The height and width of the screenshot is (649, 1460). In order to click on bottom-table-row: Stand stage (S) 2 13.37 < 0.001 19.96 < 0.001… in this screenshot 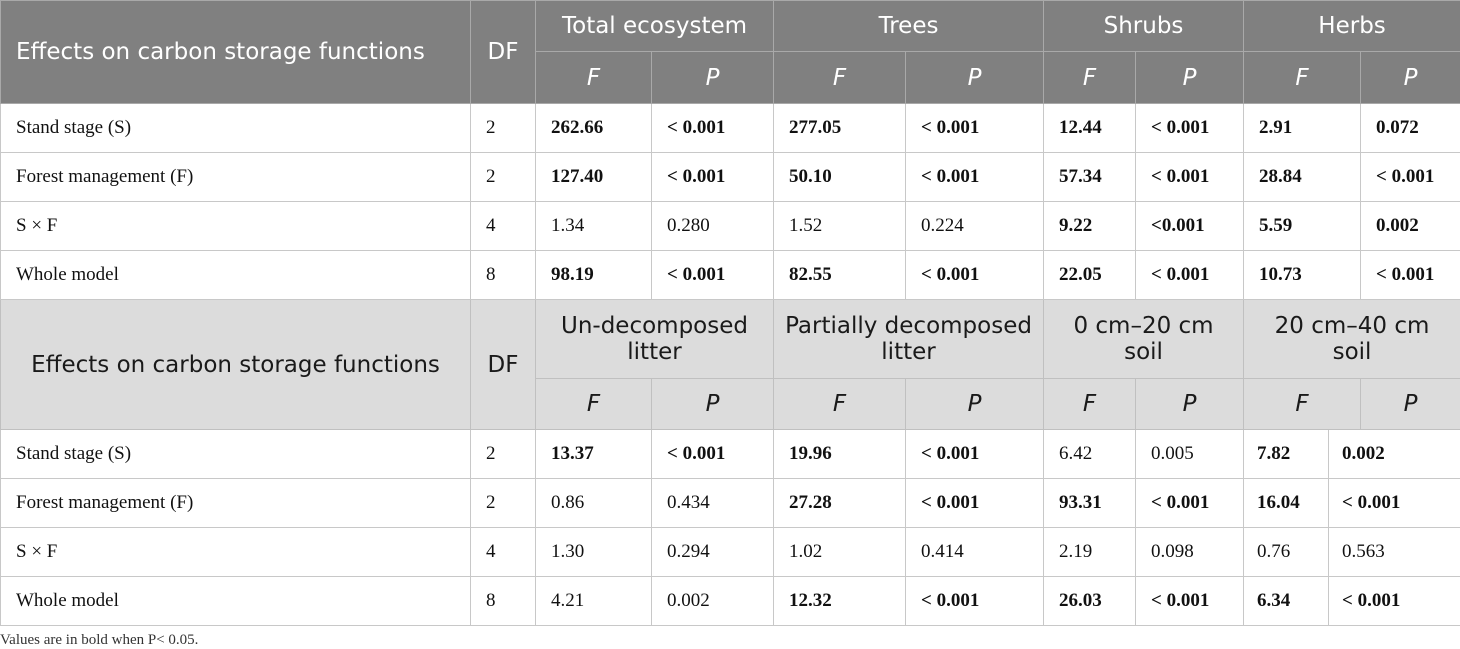, I will do `click(730, 454)`.